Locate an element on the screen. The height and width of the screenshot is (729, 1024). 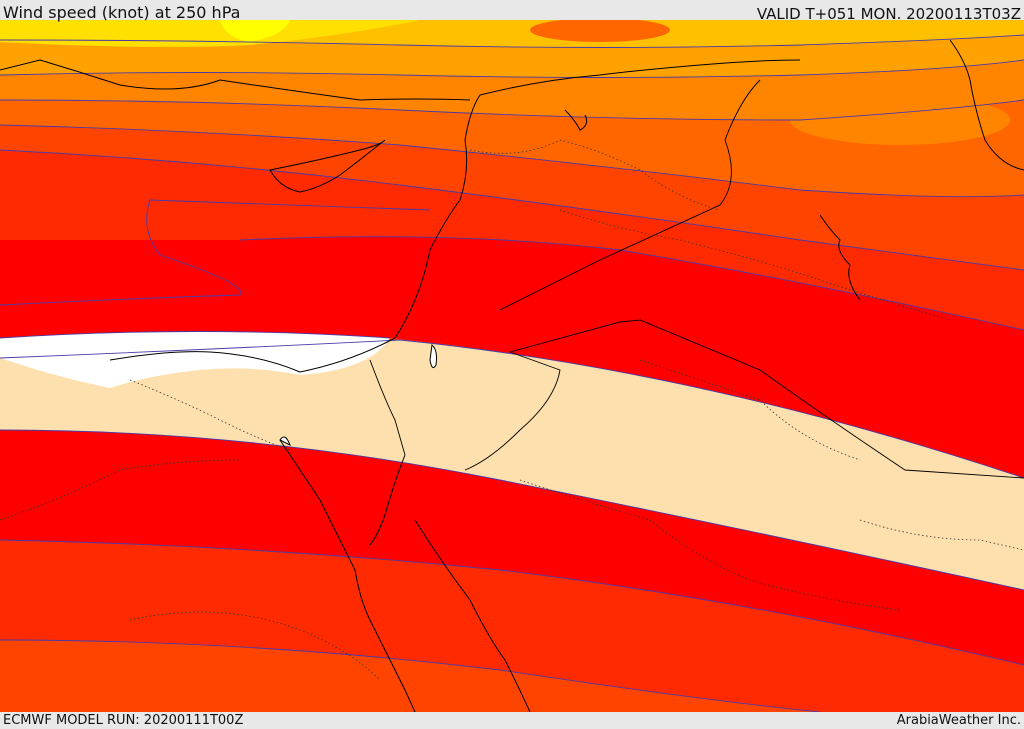
gulf-of-suez-top is located at coordinates (285, 441).